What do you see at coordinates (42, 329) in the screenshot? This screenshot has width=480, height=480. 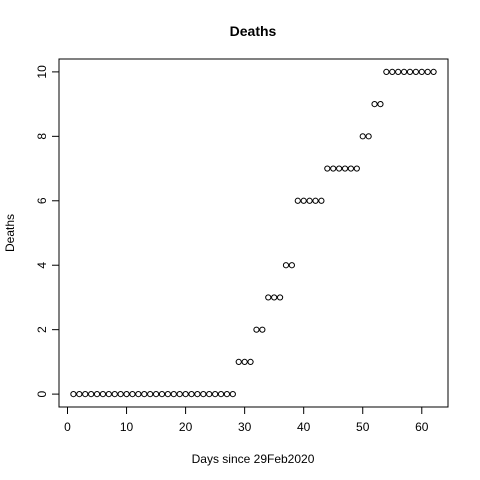 I see `y-tick-label: 2` at bounding box center [42, 329].